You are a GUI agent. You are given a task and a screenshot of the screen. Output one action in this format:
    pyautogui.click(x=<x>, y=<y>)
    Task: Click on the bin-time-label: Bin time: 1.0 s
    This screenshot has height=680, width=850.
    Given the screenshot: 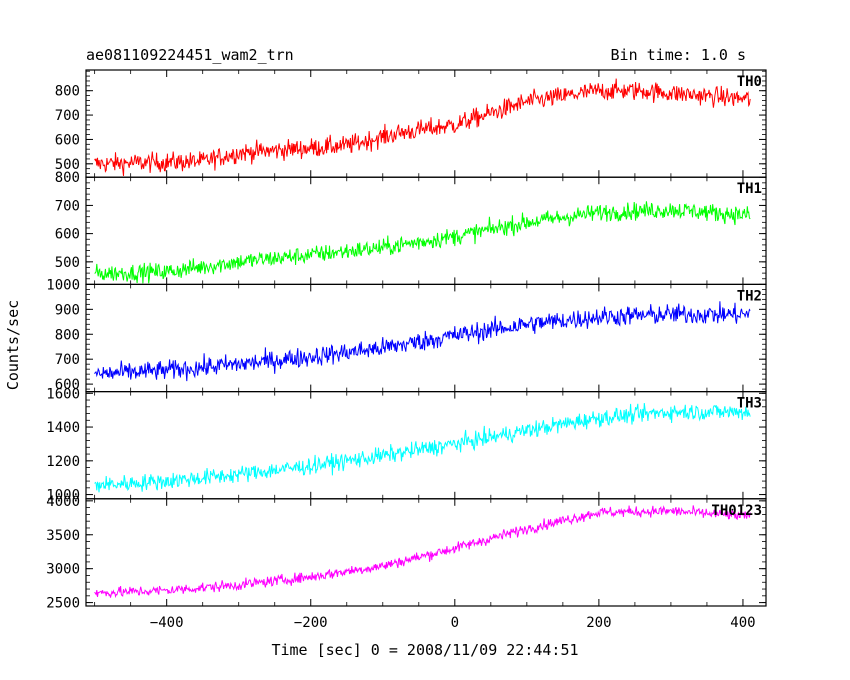 What is the action you would take?
    pyautogui.click(x=678, y=55)
    